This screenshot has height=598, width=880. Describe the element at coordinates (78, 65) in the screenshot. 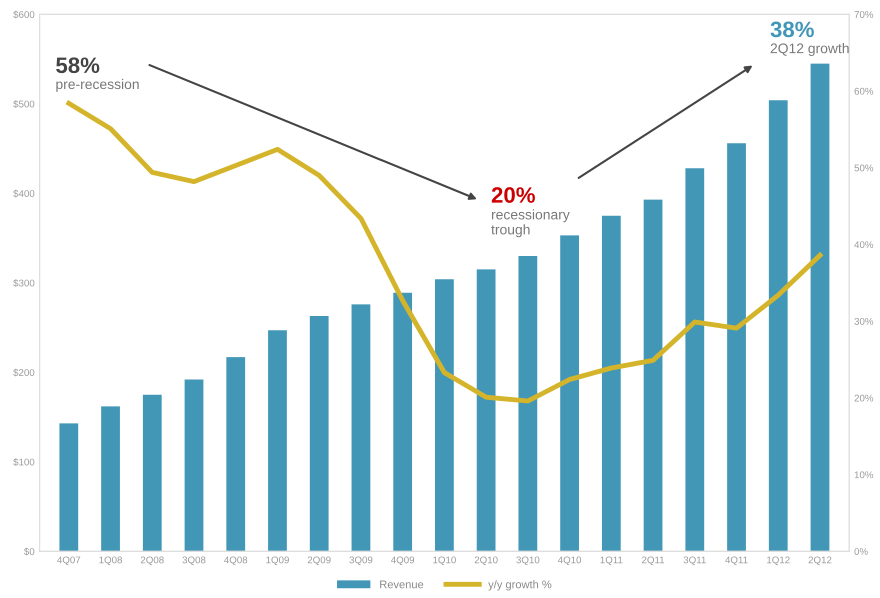

I see `annotation: 58%` at that location.